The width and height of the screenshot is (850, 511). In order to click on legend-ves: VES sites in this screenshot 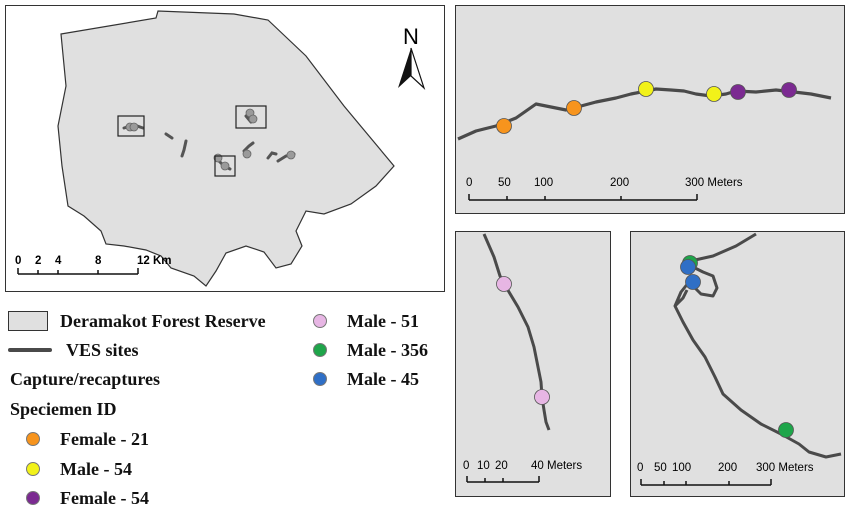, I will do `click(73, 350)`.